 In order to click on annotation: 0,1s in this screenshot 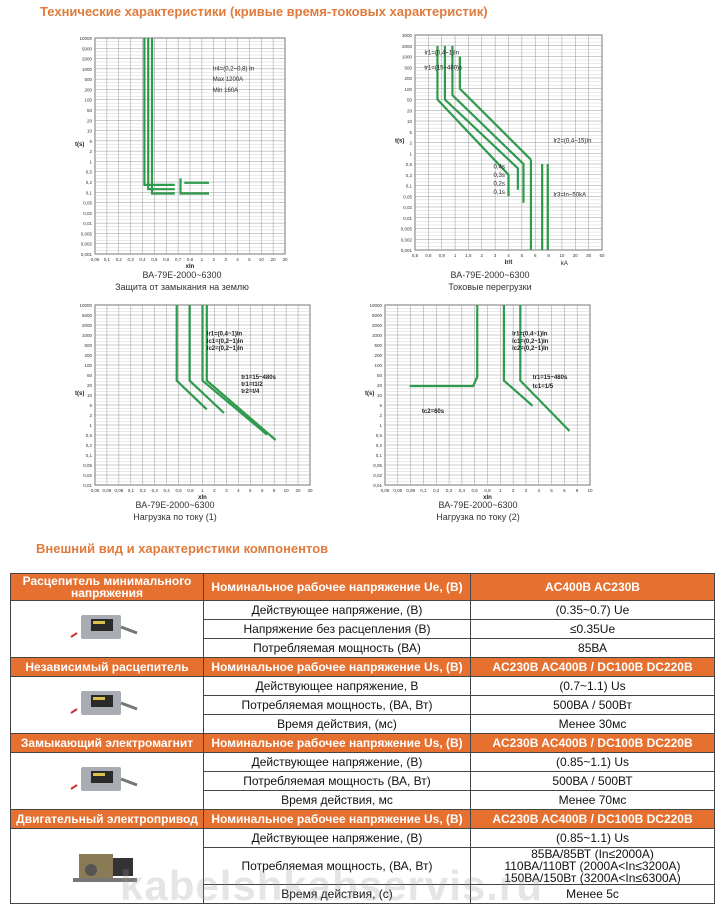, I will do `click(499, 193)`.